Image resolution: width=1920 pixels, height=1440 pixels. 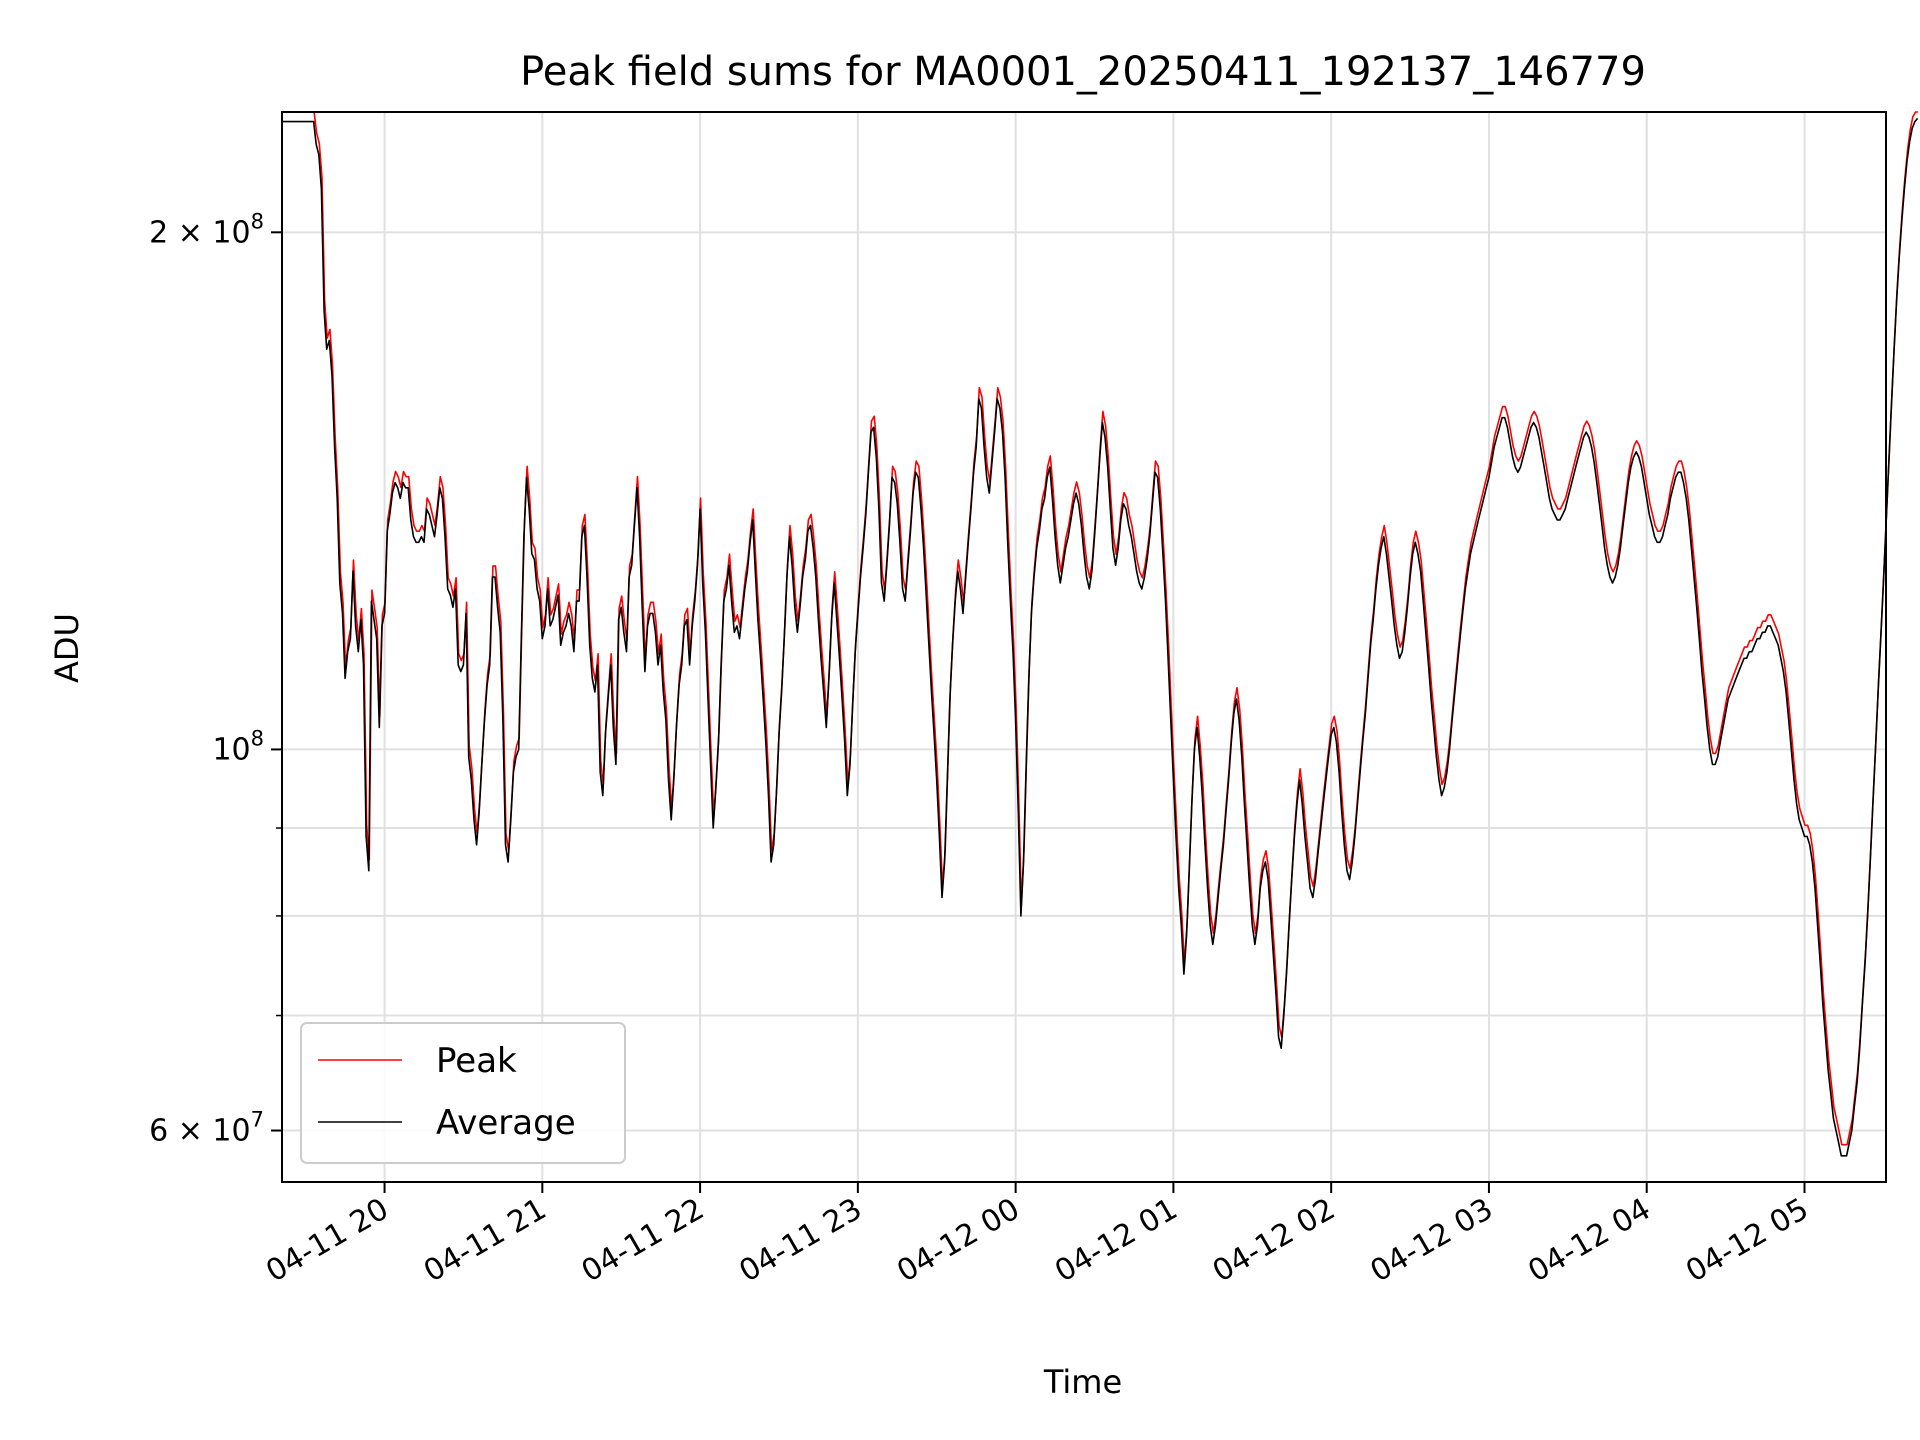 I want to click on legend-label-average: Average, so click(x=506, y=1123).